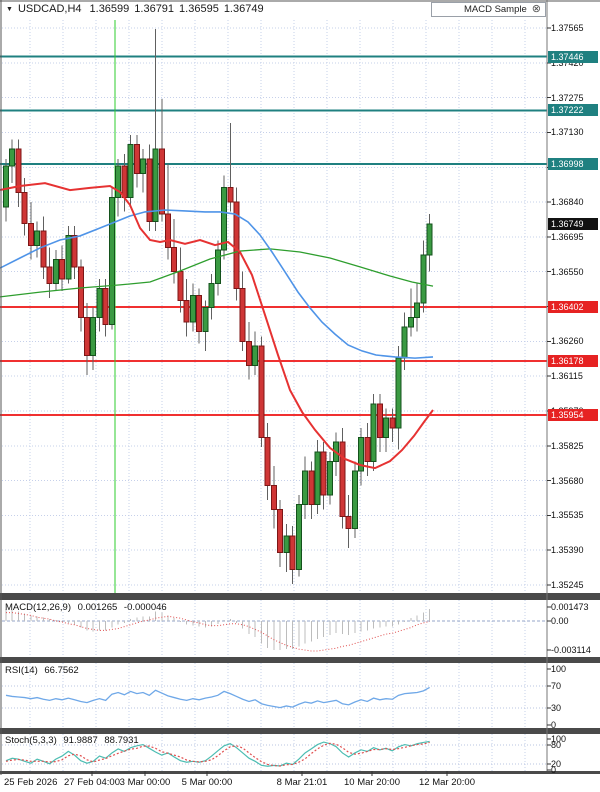 This screenshot has height=792, width=600. I want to click on stoch-k-line, so click(217, 753).